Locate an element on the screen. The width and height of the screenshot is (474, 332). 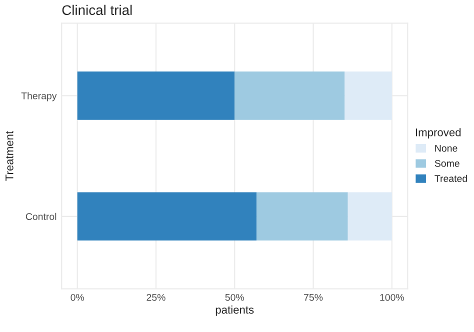
legend-label: None is located at coordinates (446, 148).